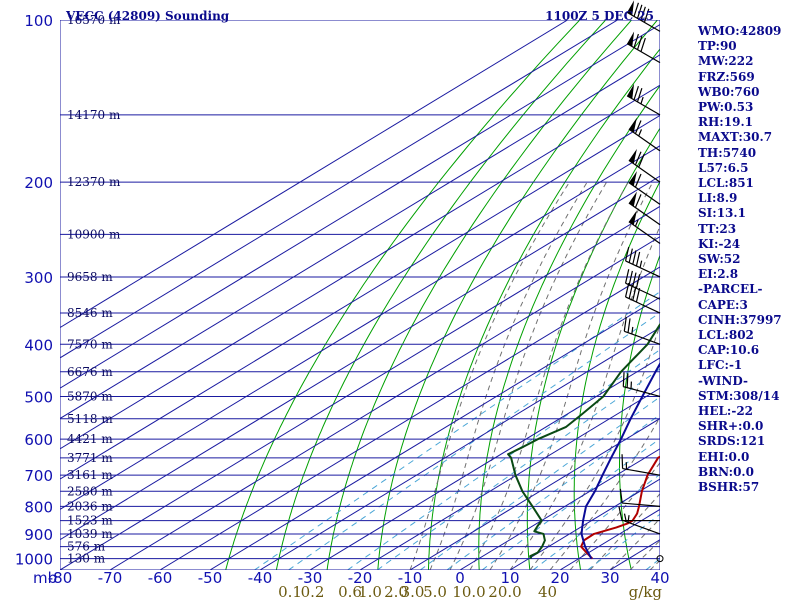  Describe the element at coordinates (504, 591) in the screenshot. I see `mixing-ratio-label: 20.0` at that location.